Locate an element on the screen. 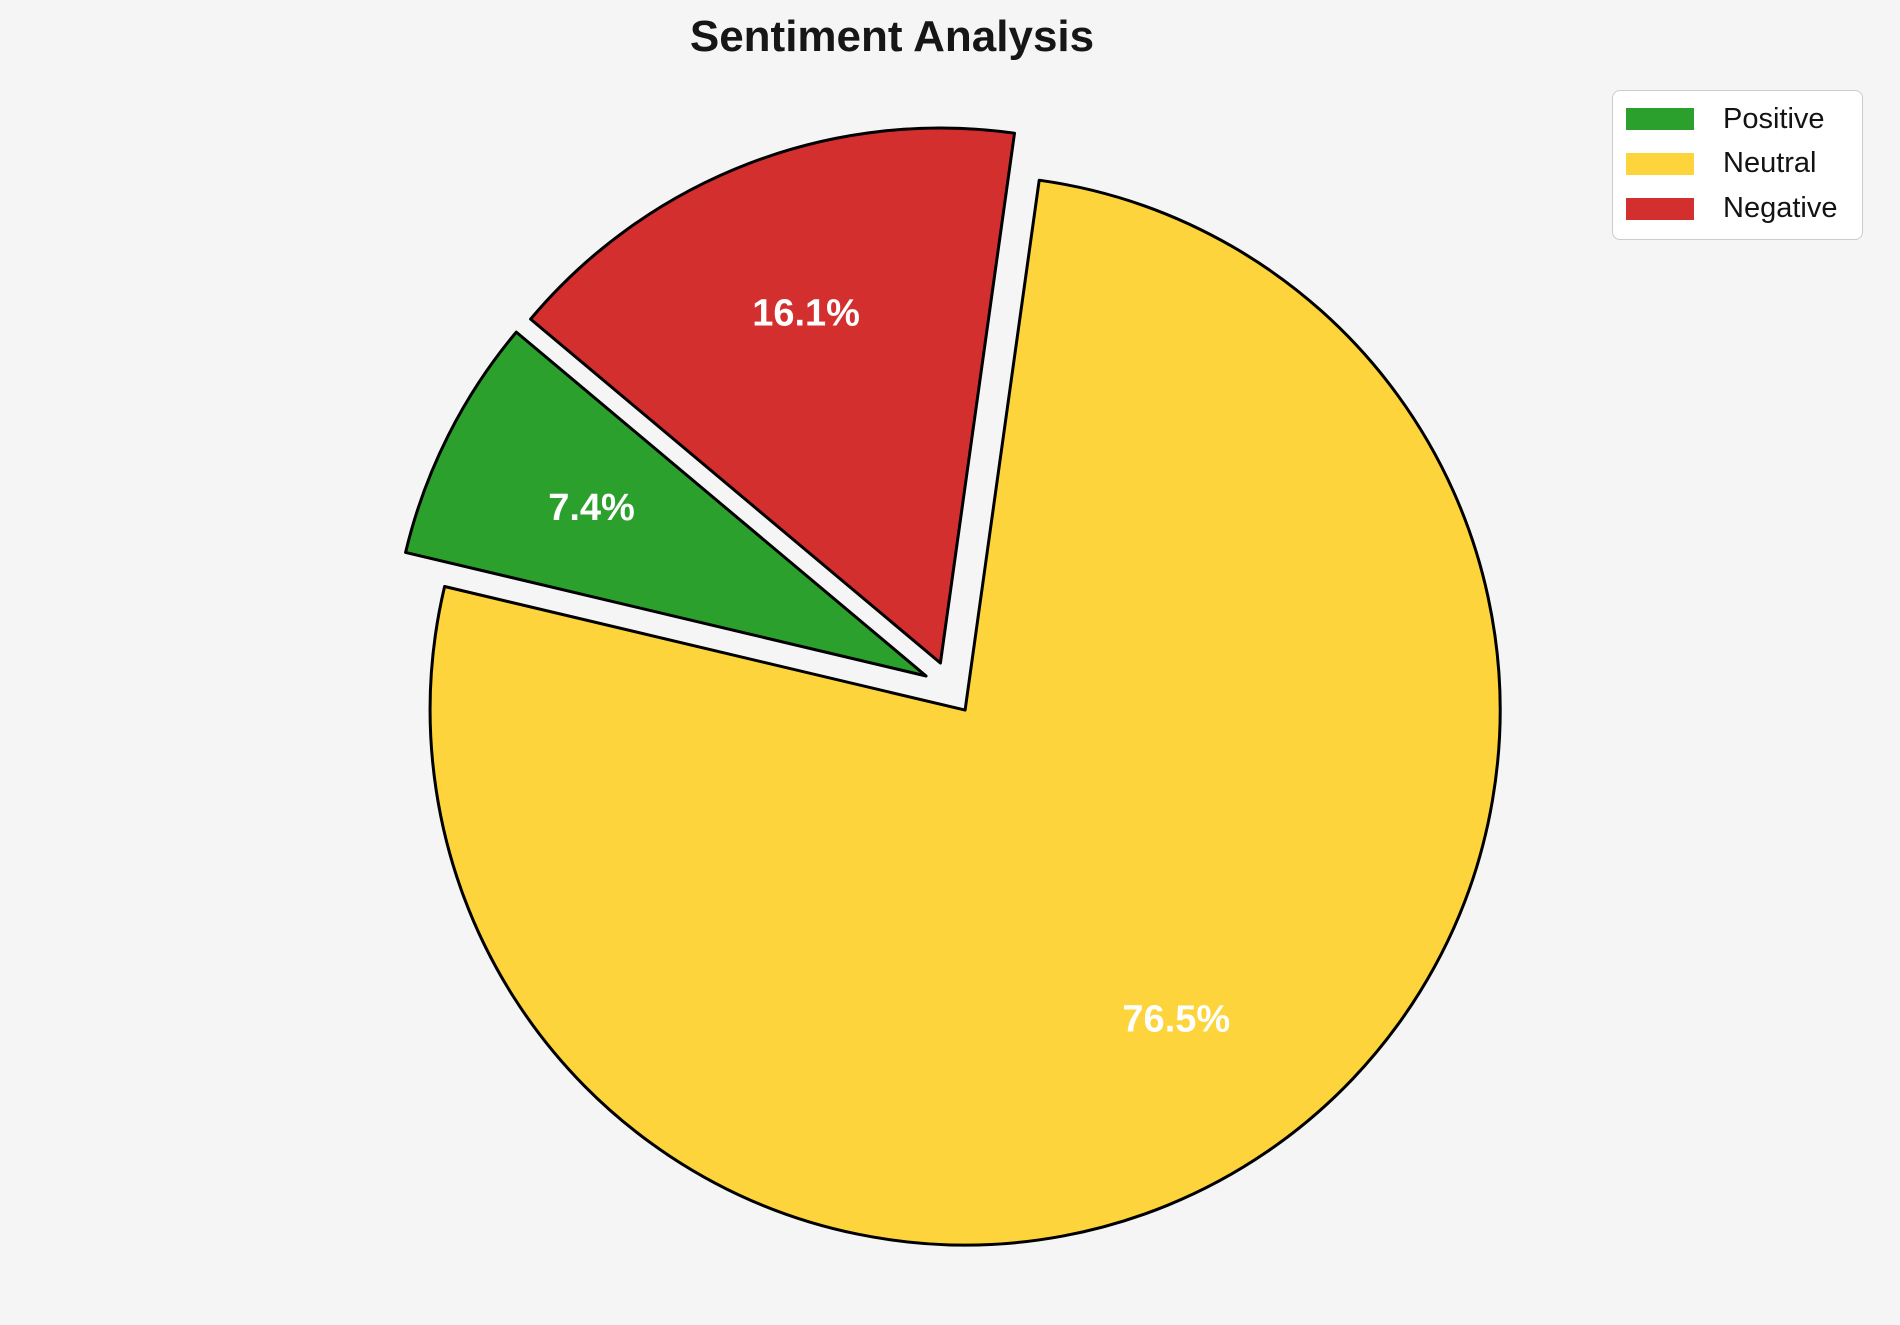  legend: Positive Neutral Negative is located at coordinates (1737, 165).